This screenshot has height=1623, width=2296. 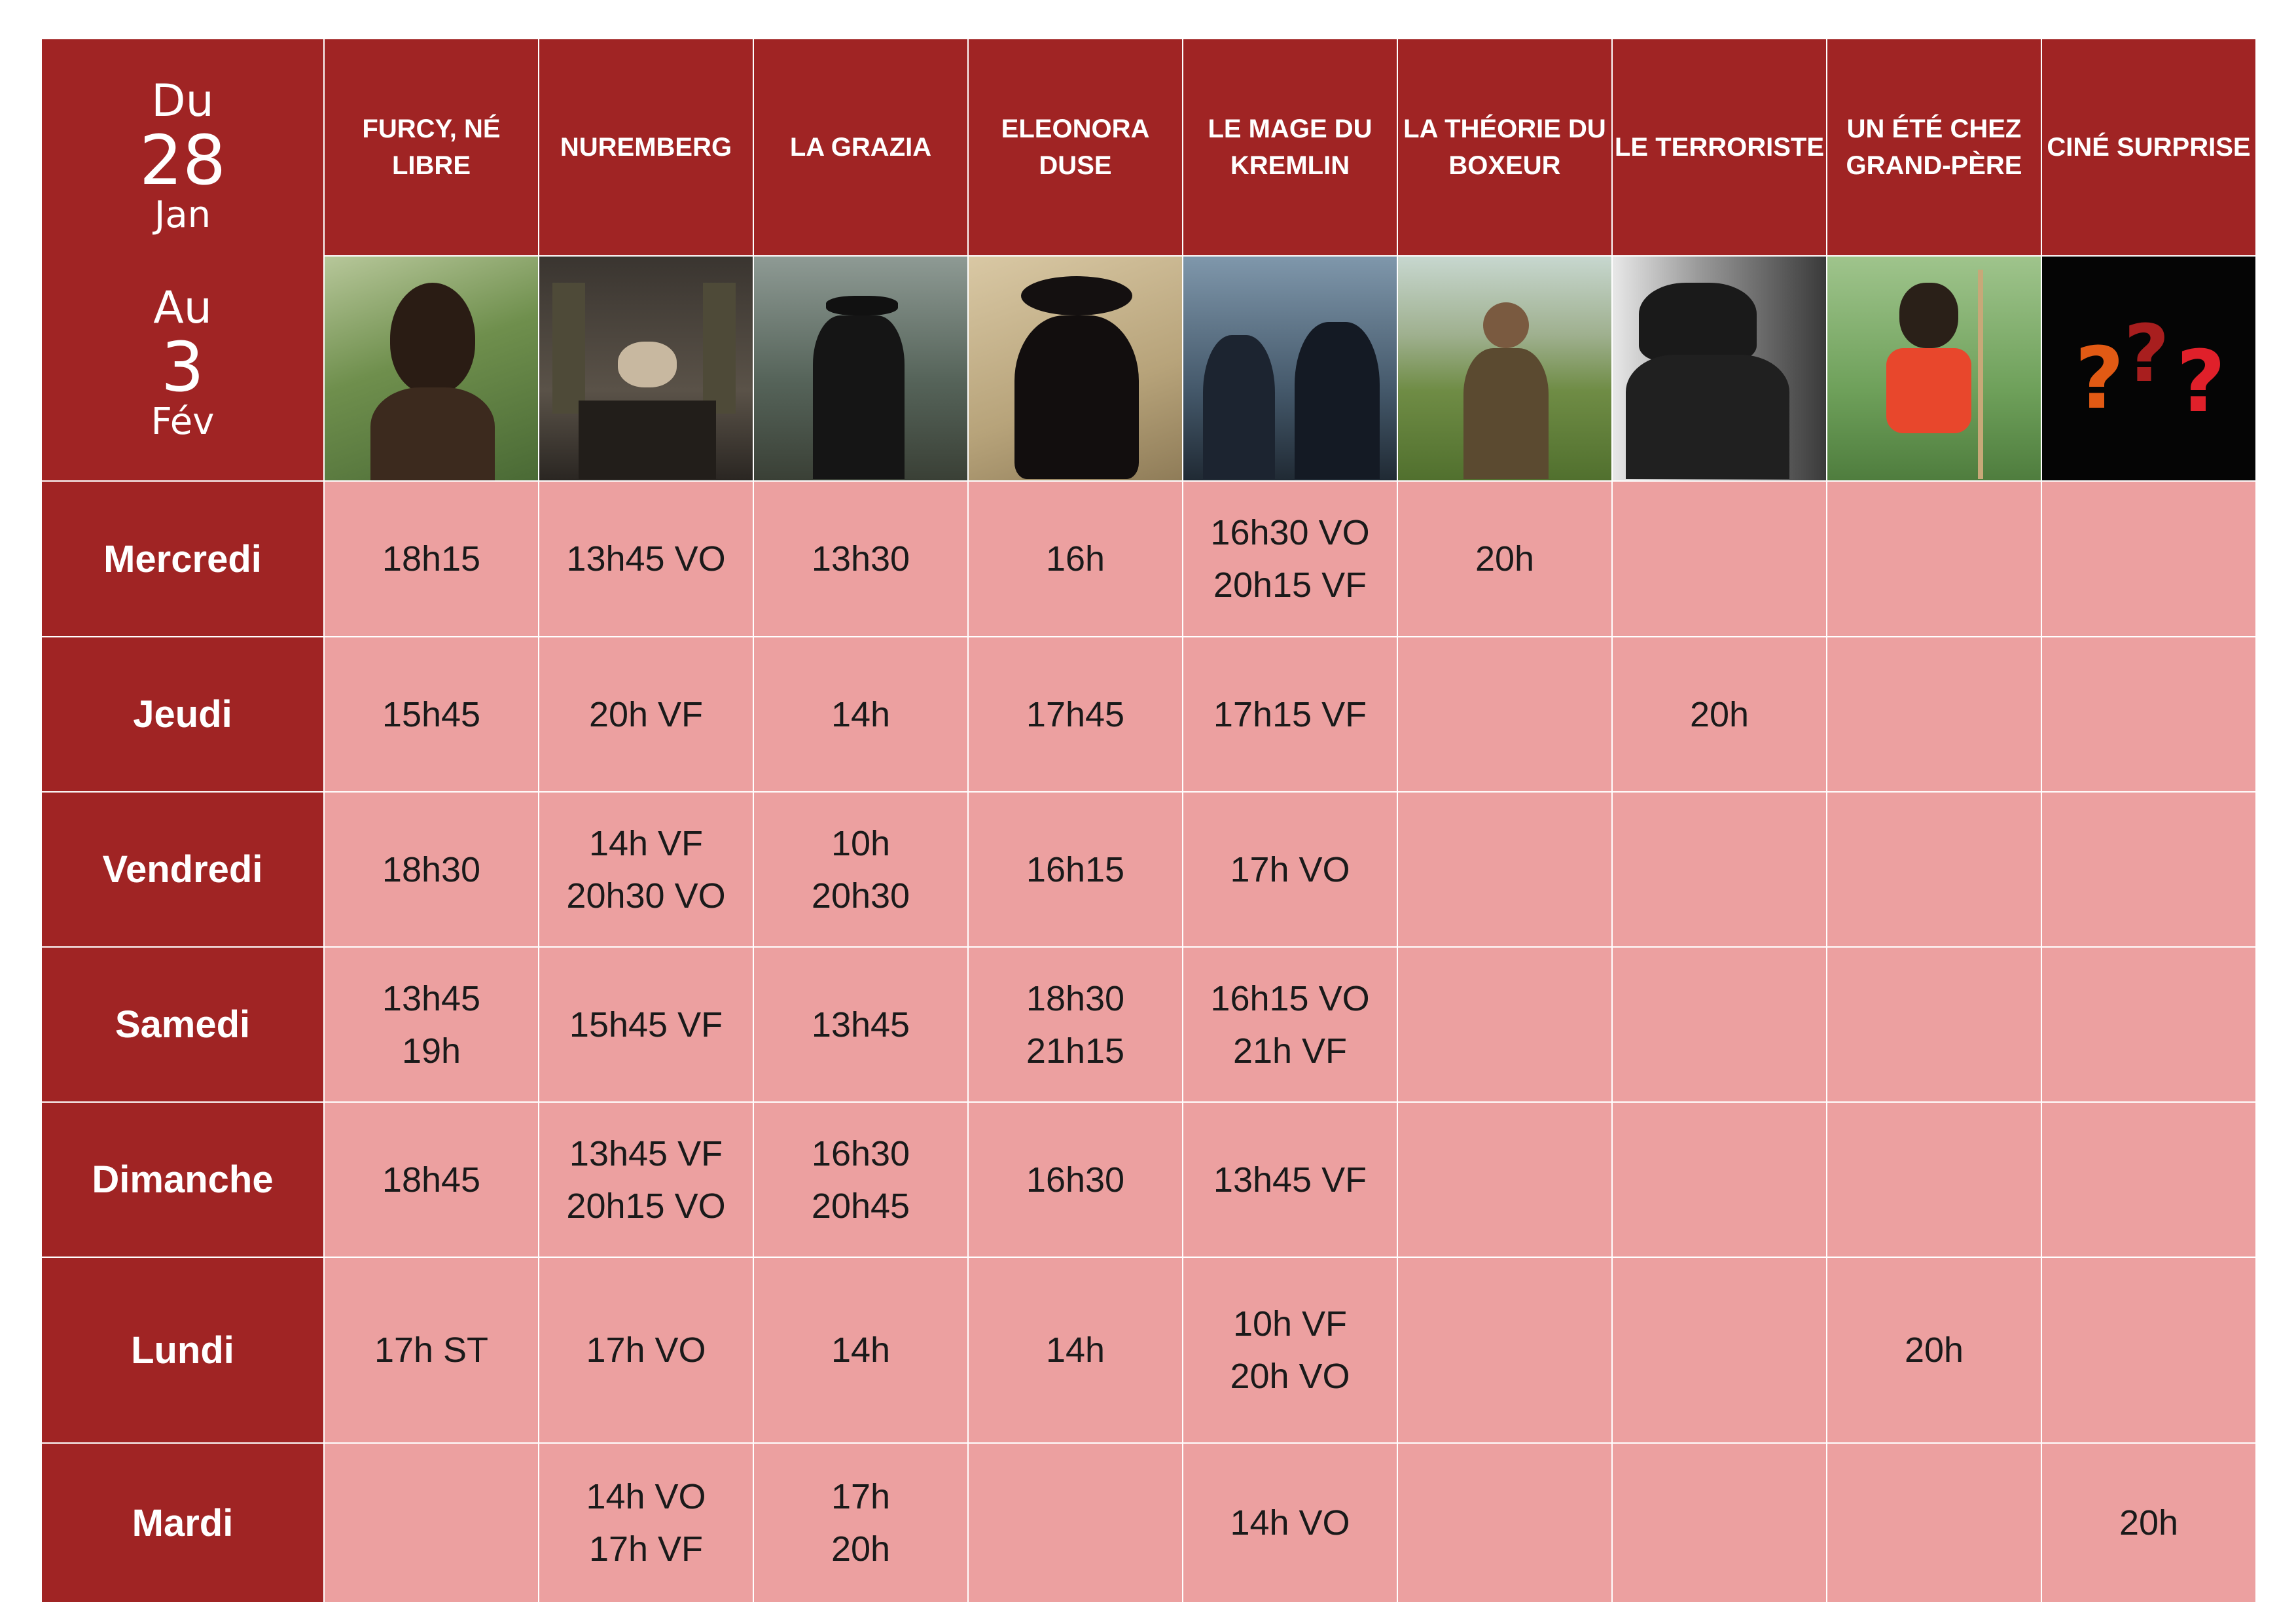 I want to click on showtime-cell: 13h45 VO, so click(x=646, y=558).